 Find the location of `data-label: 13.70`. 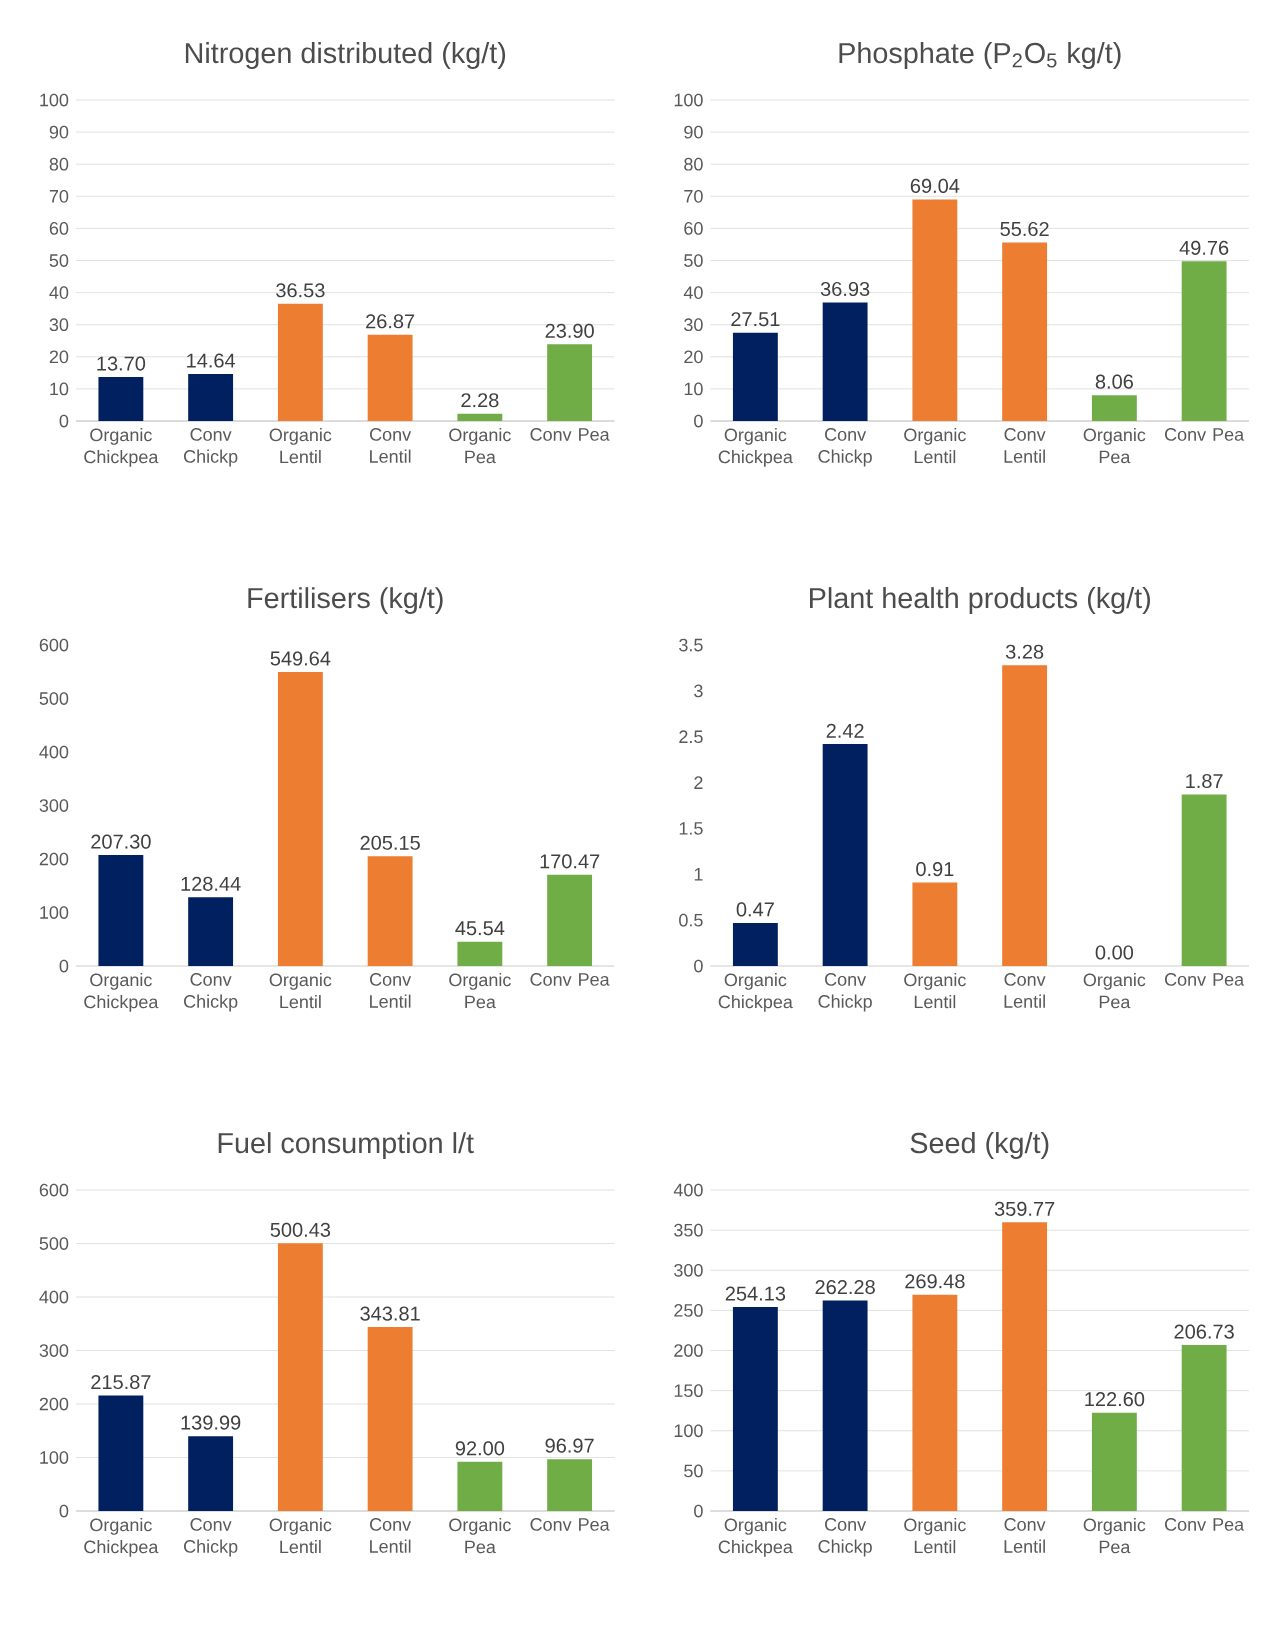

data-label: 13.70 is located at coordinates (121, 363).